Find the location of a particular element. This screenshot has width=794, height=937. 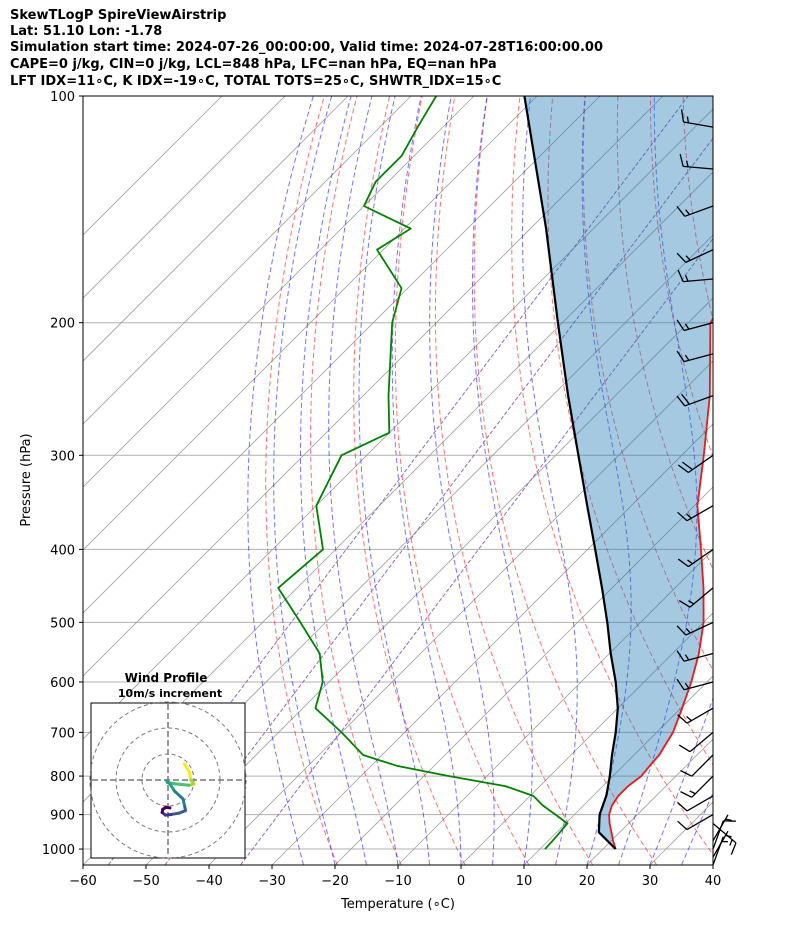

x-tick-label: 40 is located at coordinates (713, 881).